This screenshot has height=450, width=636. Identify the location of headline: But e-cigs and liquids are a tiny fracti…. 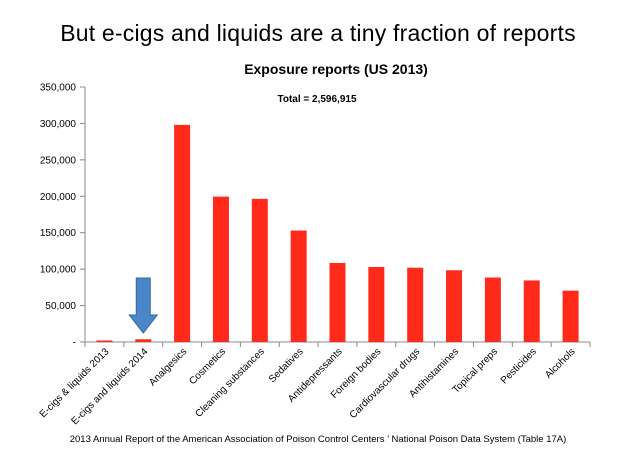
(318, 33).